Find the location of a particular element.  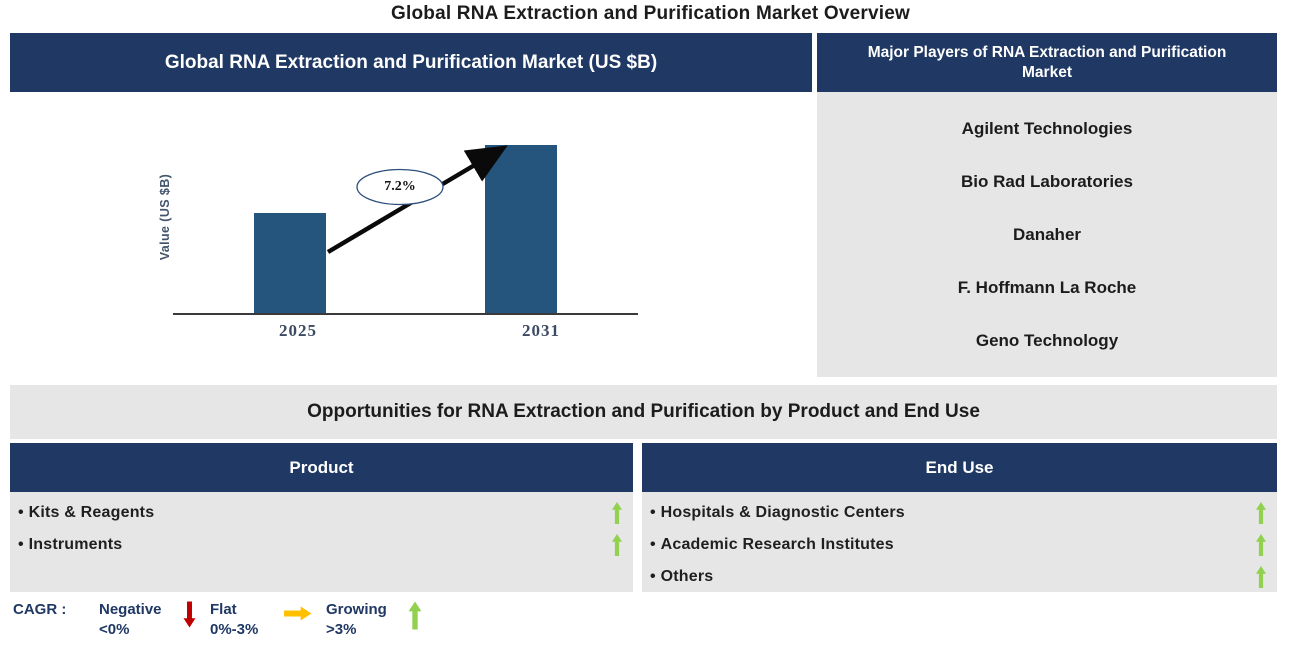

player-bio-rad: Bio Rad Laboratories is located at coordinates (1047, 181).